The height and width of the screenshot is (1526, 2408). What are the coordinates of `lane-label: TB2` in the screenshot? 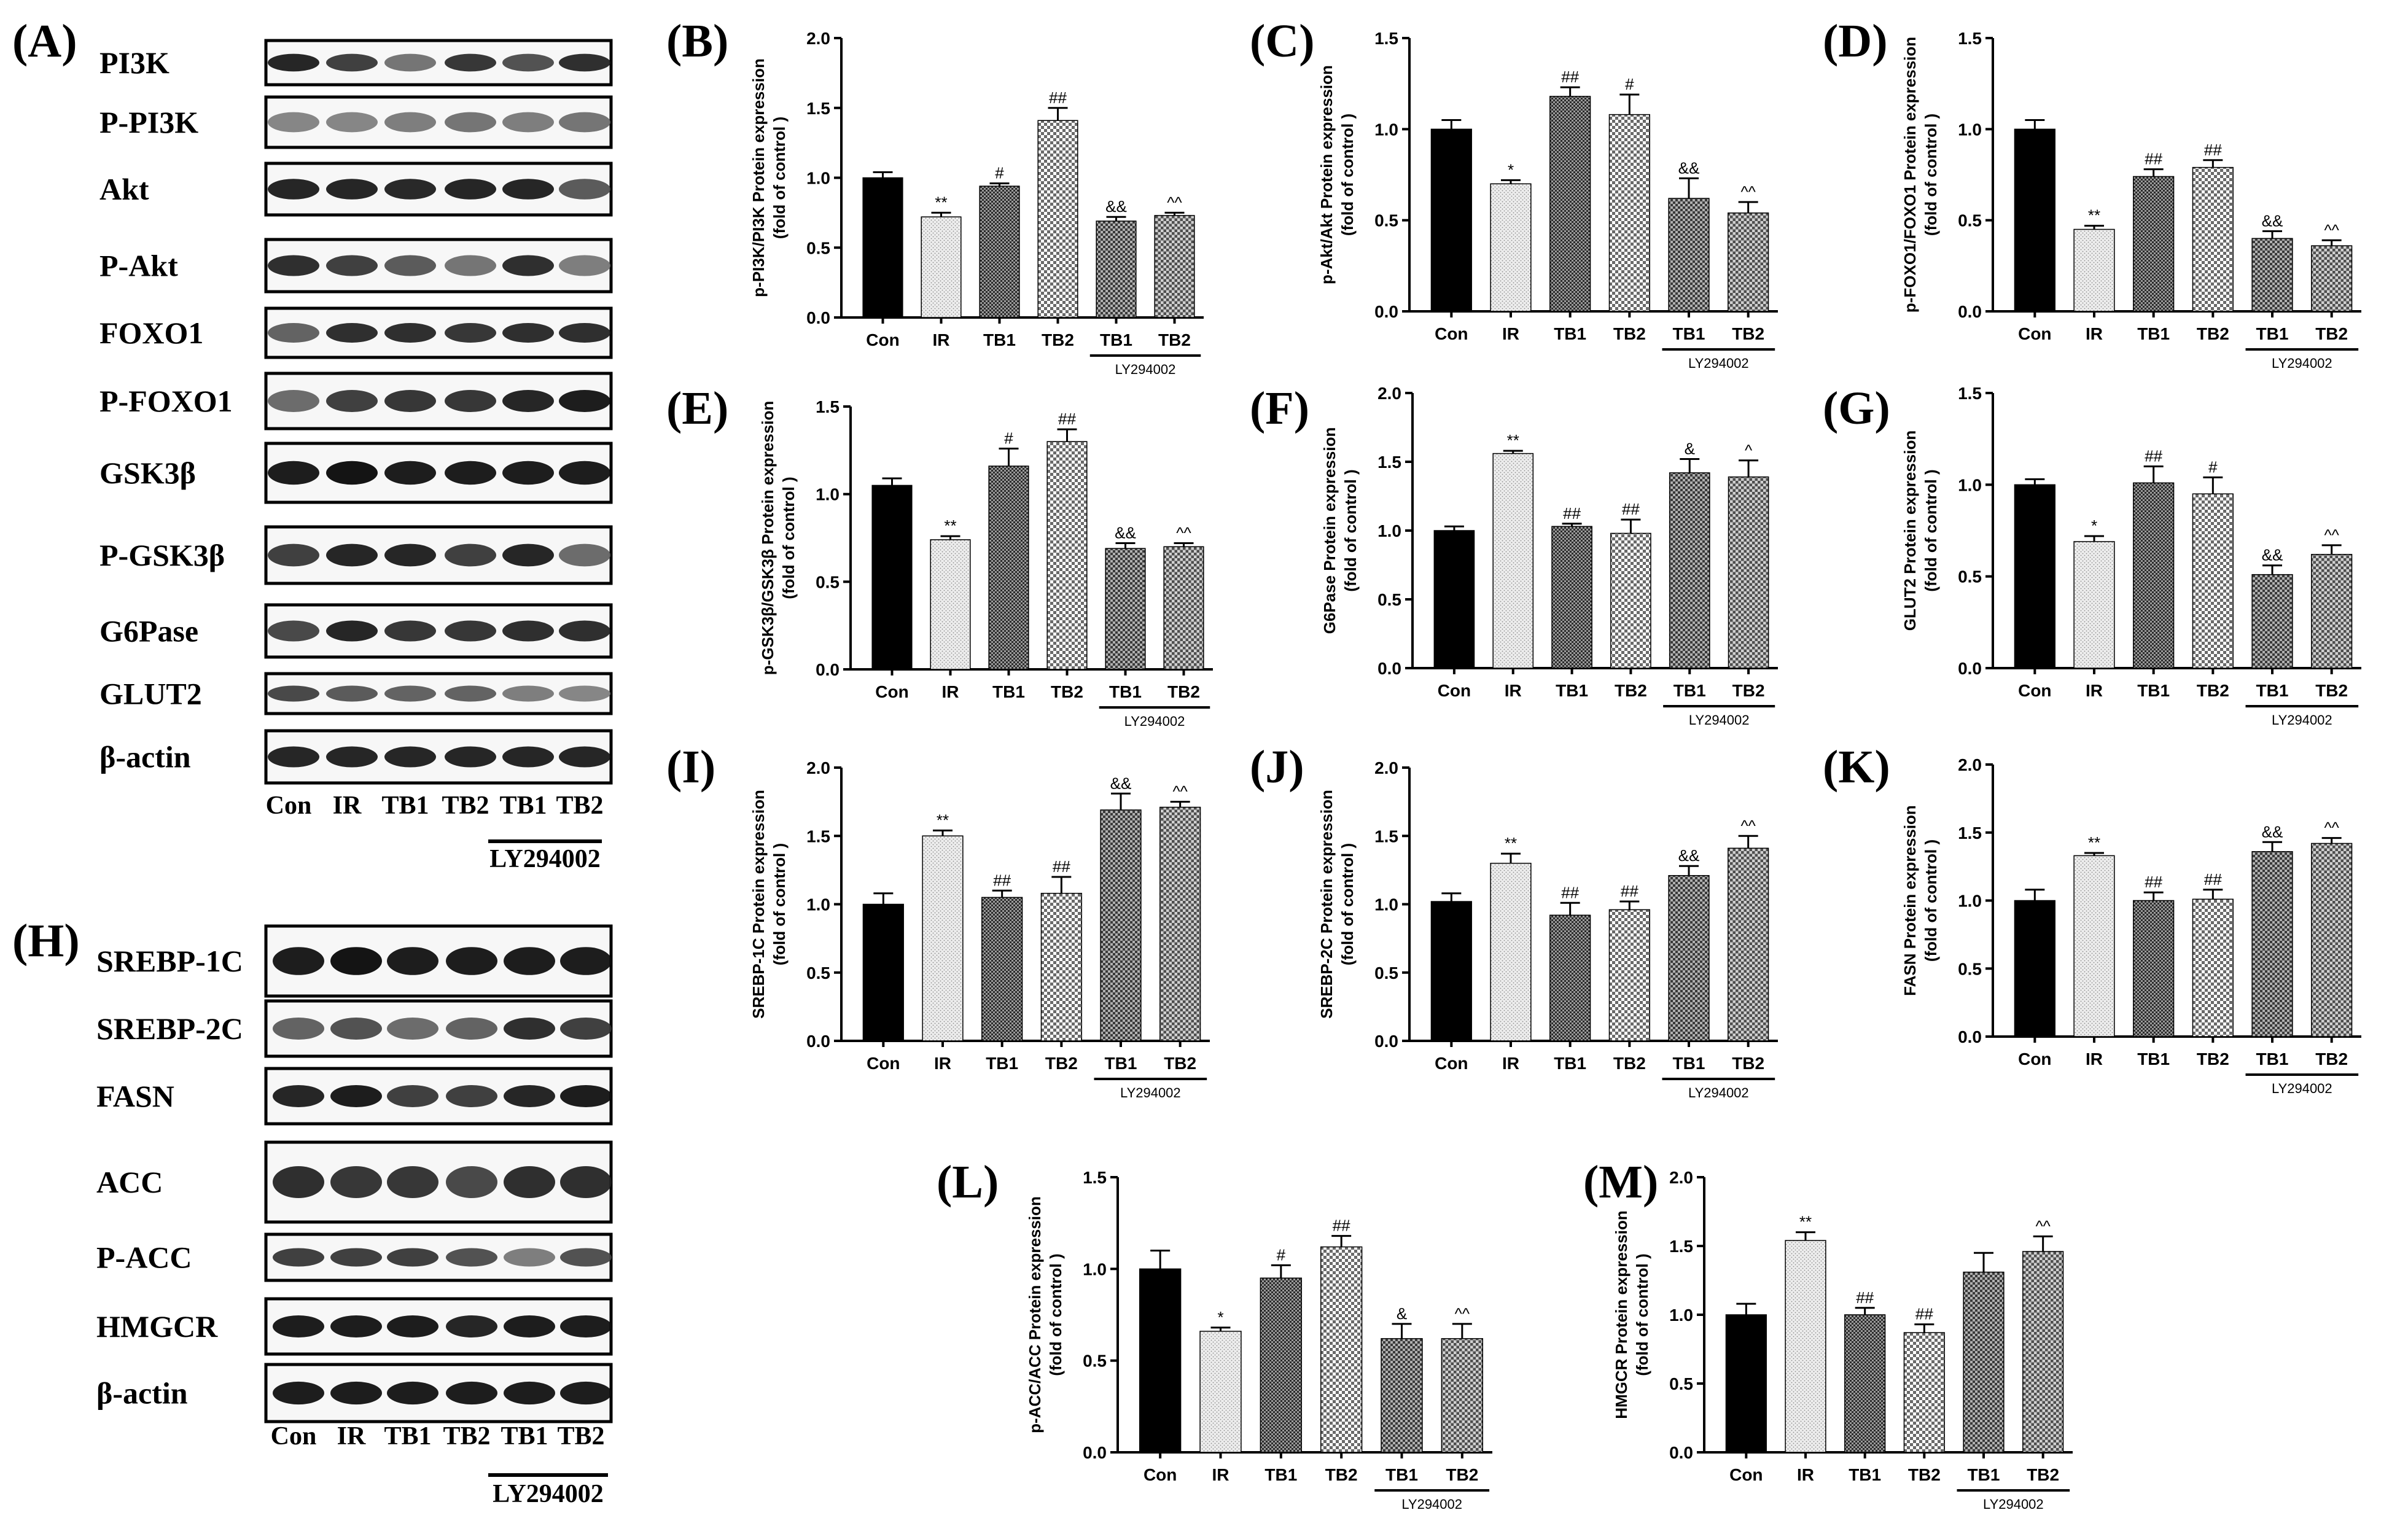 It's located at (580, 1436).